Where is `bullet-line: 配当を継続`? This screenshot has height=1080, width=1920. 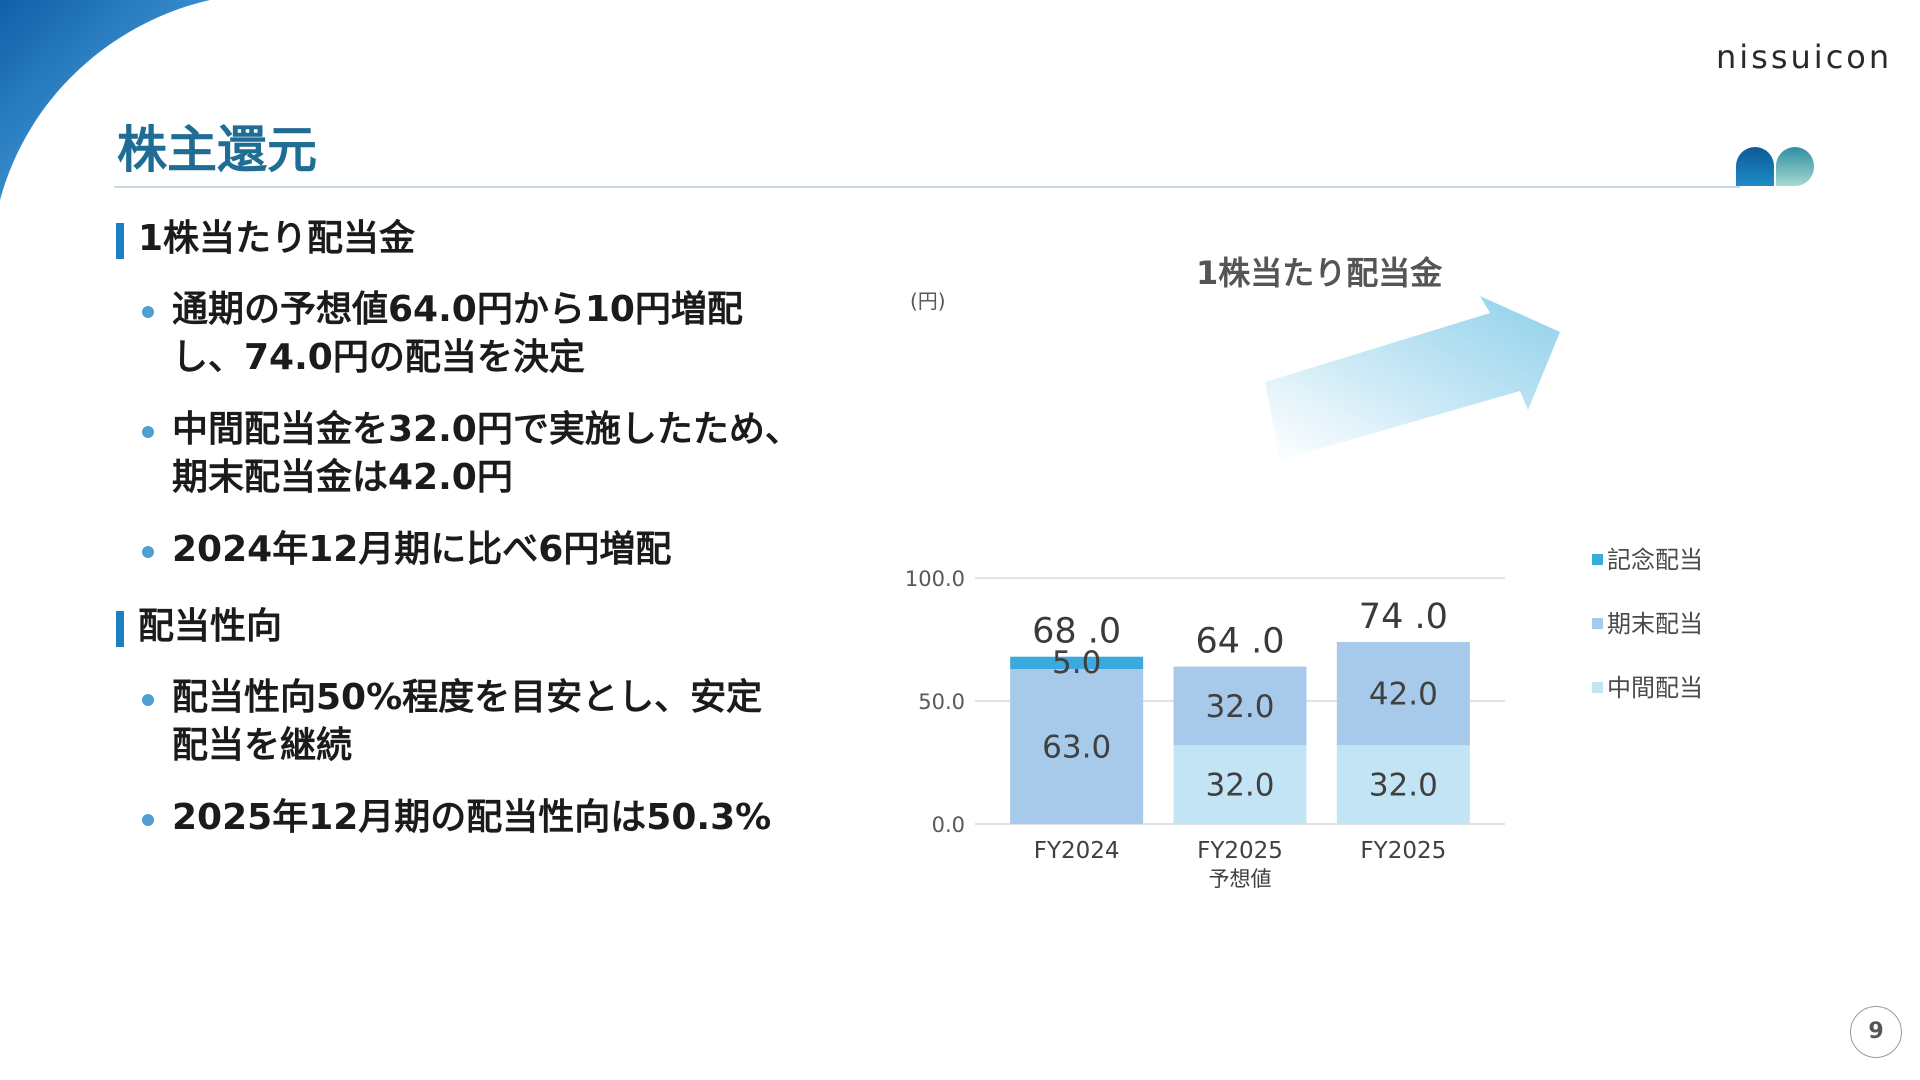 bullet-line: 配当を継続 is located at coordinates (262, 745).